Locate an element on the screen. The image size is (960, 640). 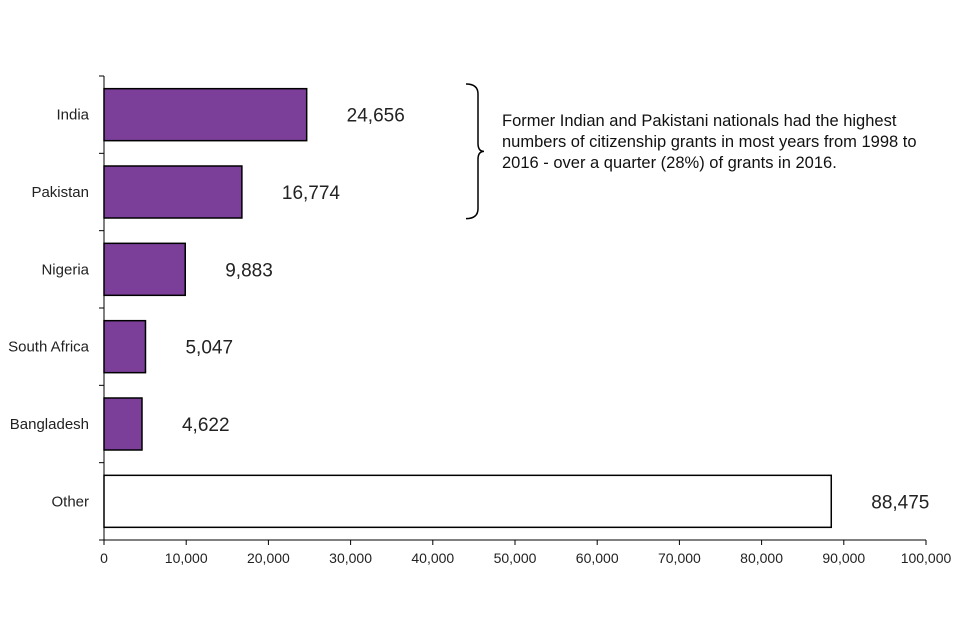
category-label: Other is located at coordinates (70, 501).